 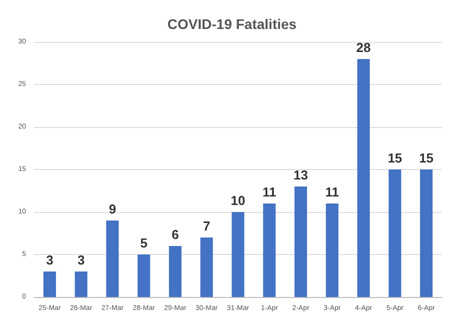 I want to click on data-label: 10, so click(x=238, y=200).